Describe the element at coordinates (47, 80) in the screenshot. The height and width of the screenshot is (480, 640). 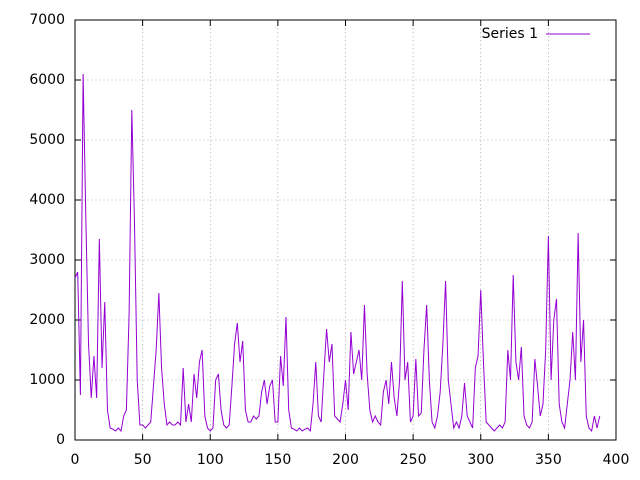
I see `y-tick-label: 6000` at that location.